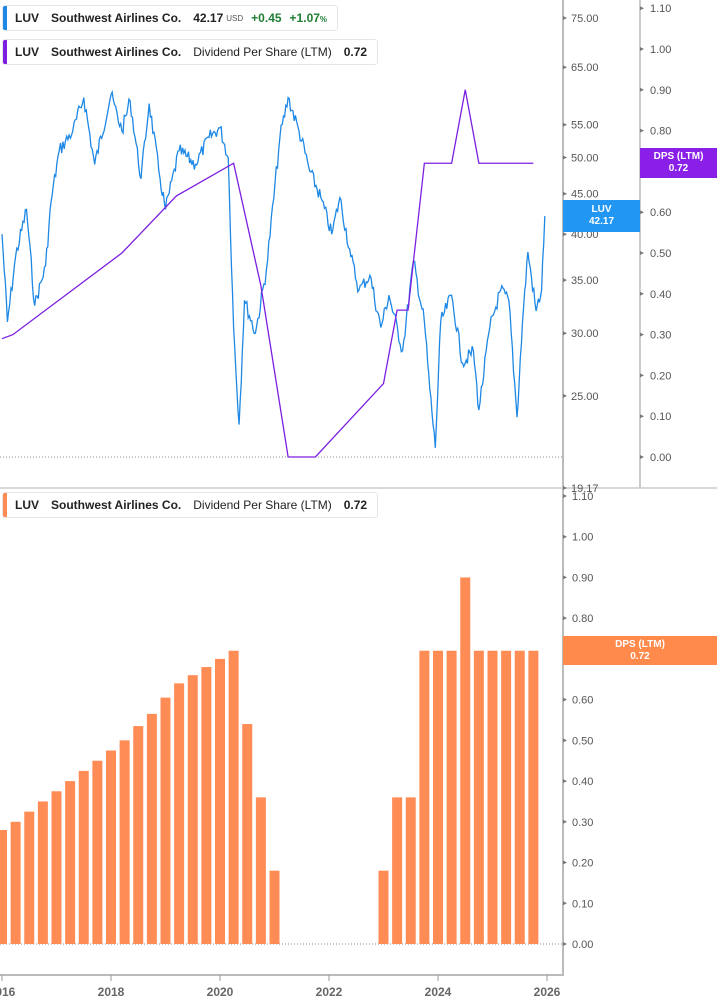  Describe the element at coordinates (660, 295) in the screenshot. I see `dps-tick-label: 0.40` at that location.